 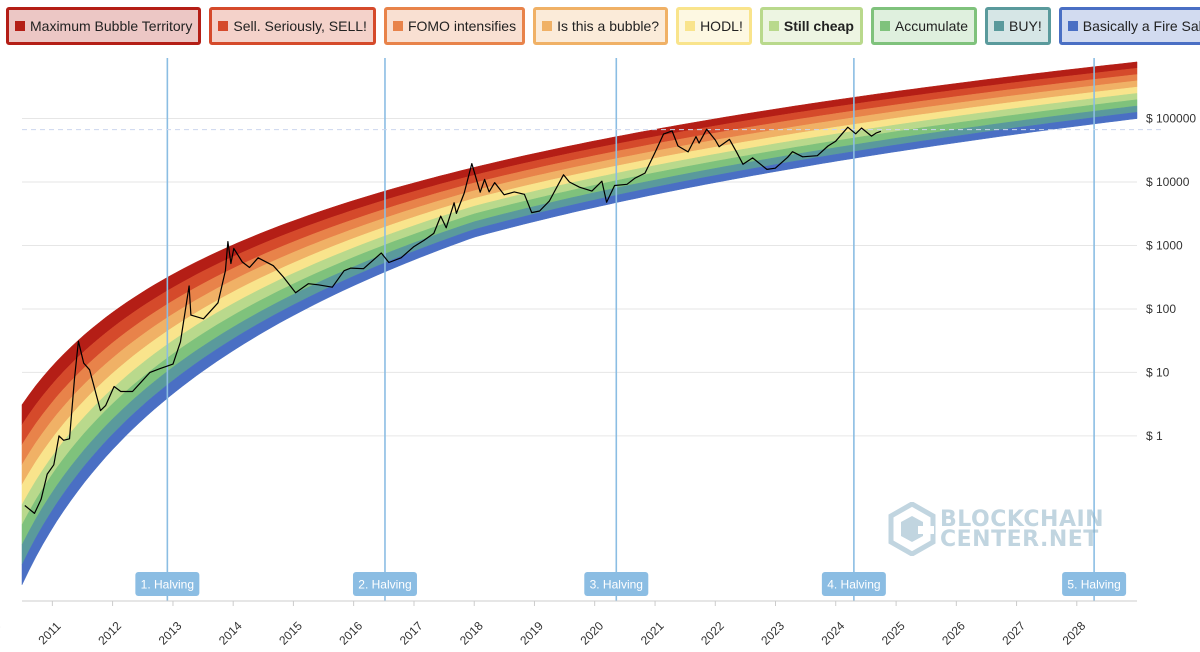 I want to click on x-tick-label: 2011, so click(x=49, y=633).